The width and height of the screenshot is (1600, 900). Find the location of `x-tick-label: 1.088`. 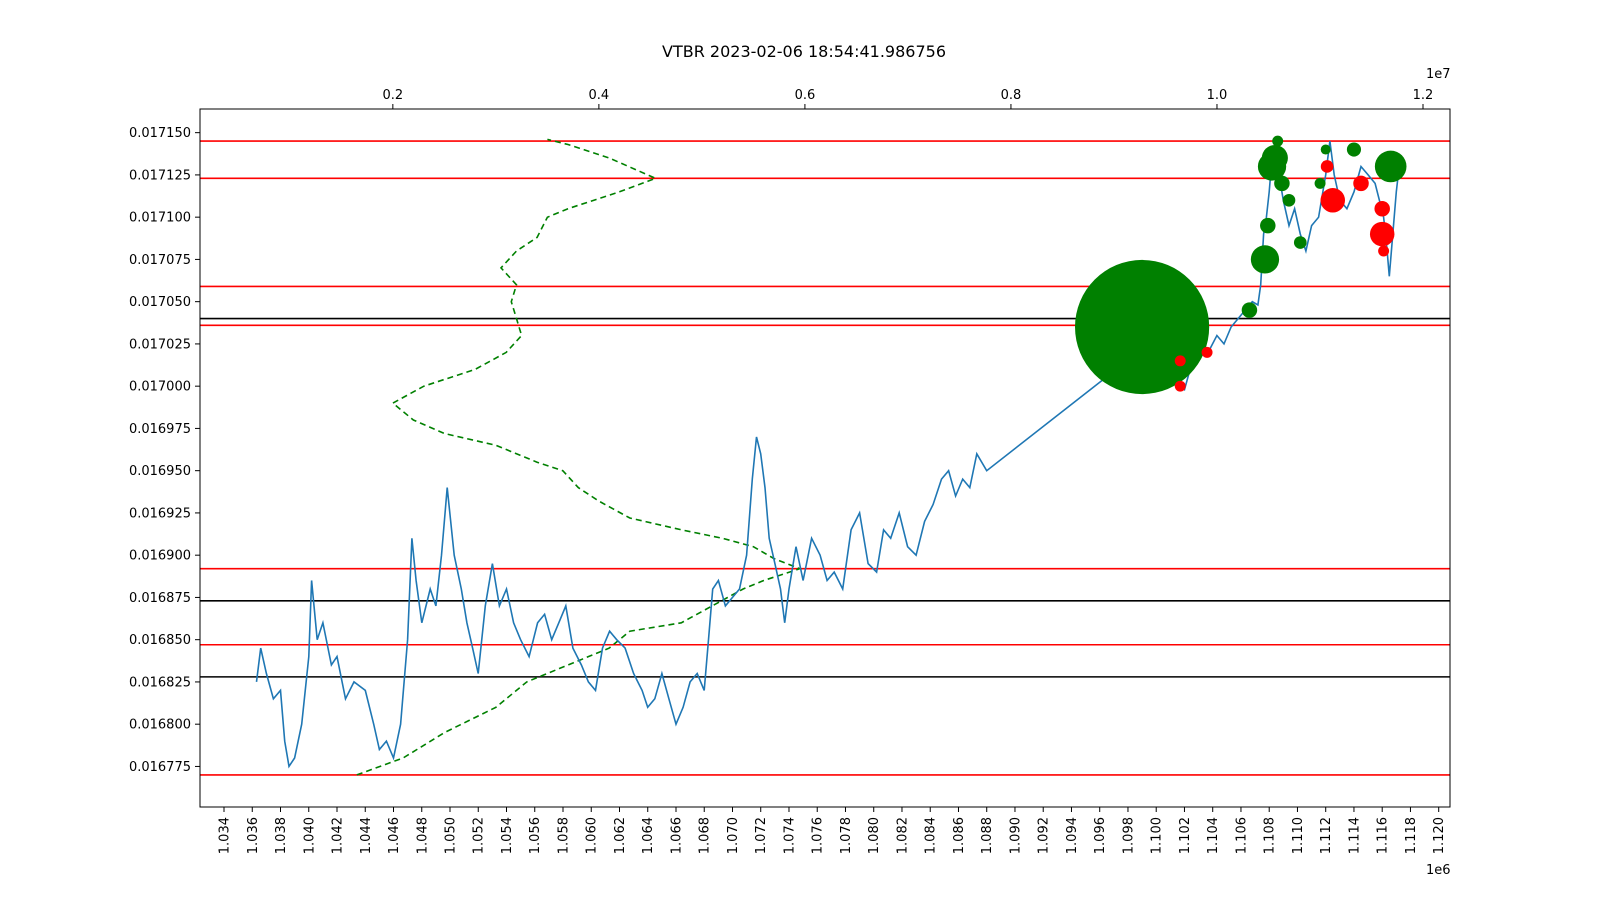

x-tick-label: 1.088 is located at coordinates (987, 835).